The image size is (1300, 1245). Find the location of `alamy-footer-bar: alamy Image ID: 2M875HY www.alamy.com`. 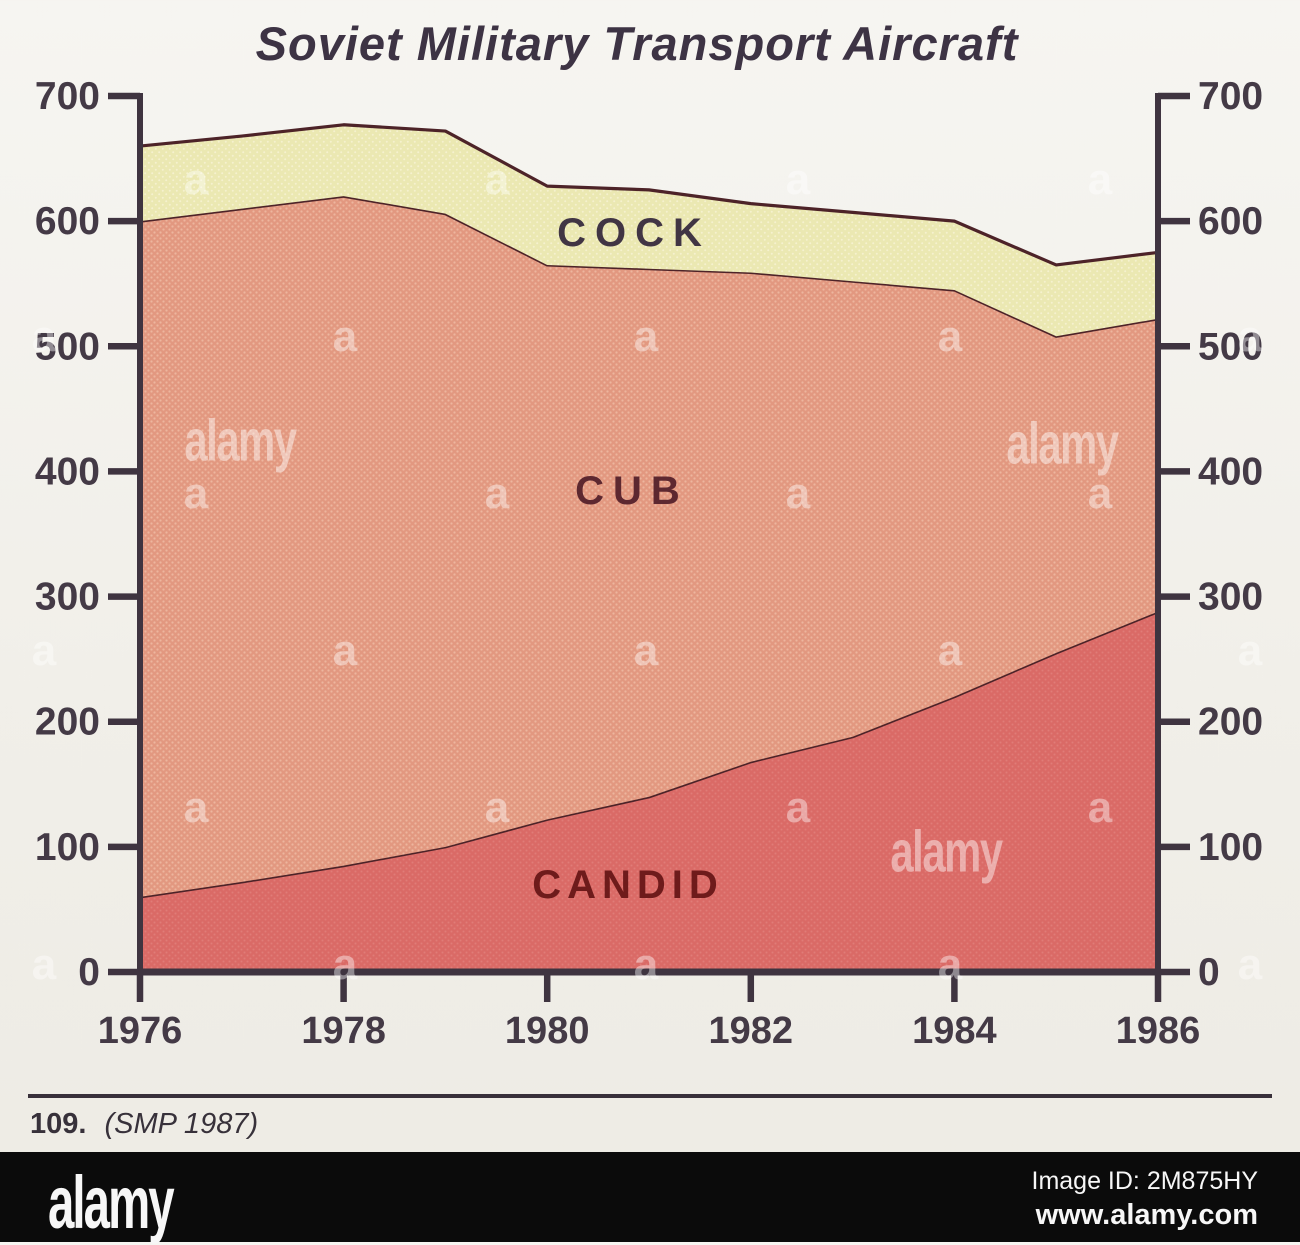

alamy-footer-bar: alamy Image ID: 2M875HY www.alamy.com is located at coordinates (650, 1198).